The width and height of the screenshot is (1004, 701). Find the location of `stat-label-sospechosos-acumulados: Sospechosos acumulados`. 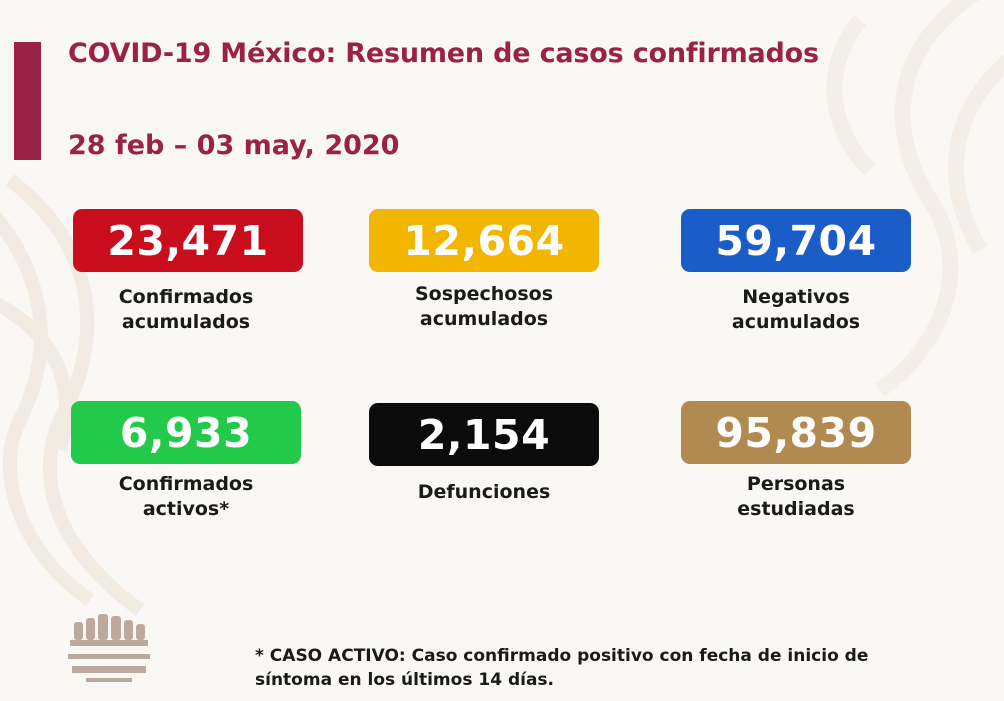

stat-label-sospechosos-acumulados: Sospechosos acumulados is located at coordinates (484, 306).